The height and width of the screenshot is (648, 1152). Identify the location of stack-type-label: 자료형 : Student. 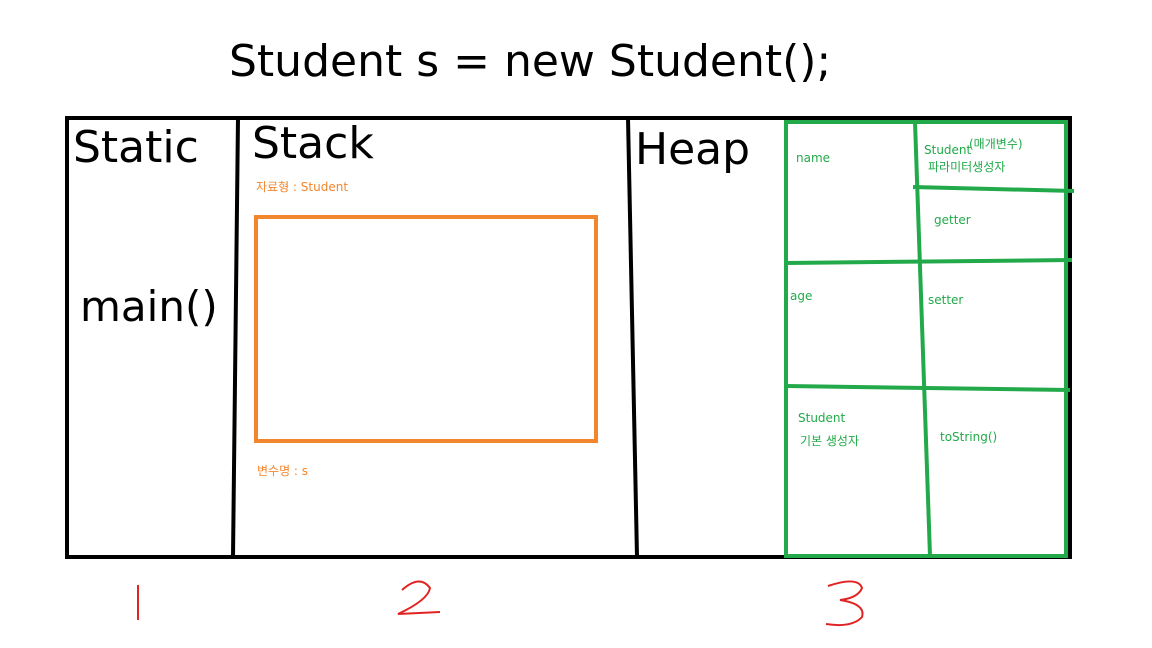
(302, 187).